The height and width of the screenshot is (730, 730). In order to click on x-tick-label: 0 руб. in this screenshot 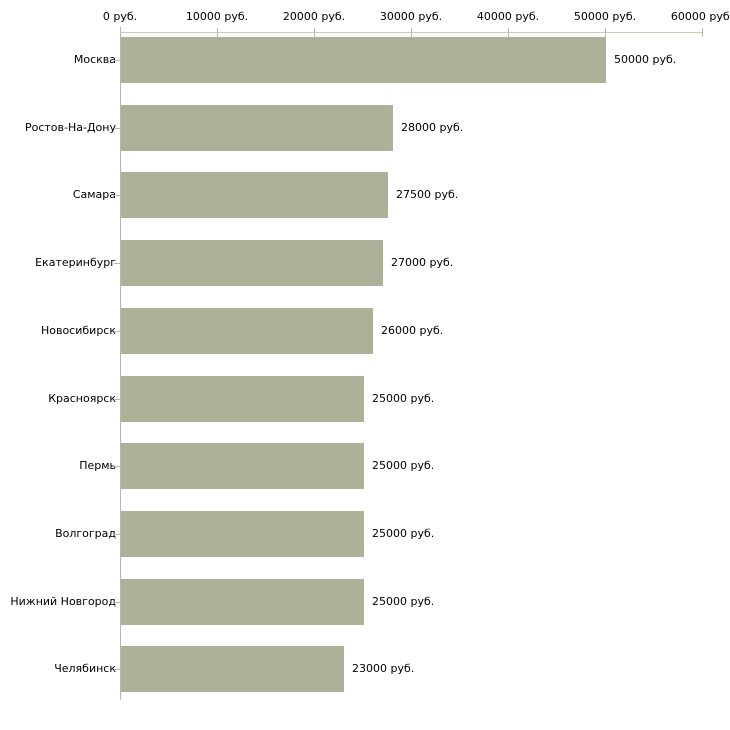, I will do `click(120, 16)`.